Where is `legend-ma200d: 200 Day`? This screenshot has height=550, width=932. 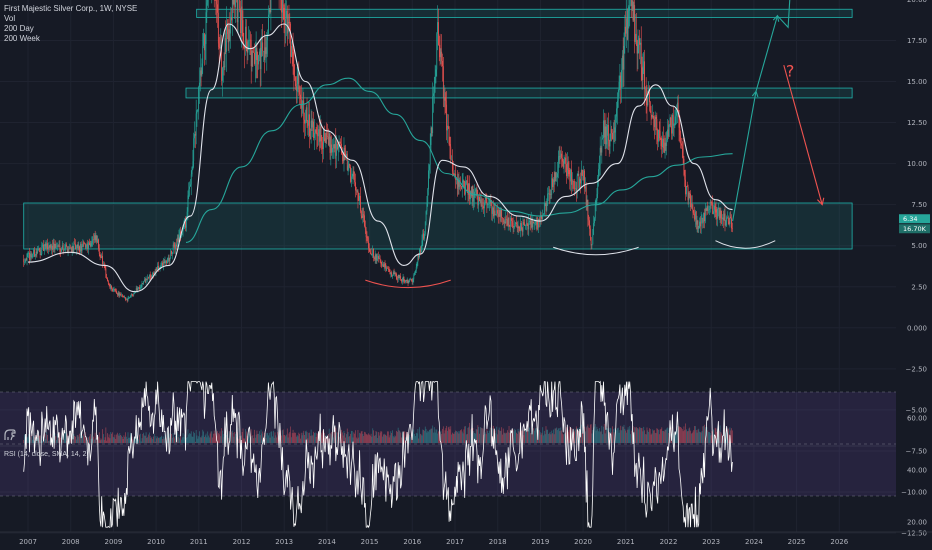
legend-ma200d: 200 Day is located at coordinates (19, 28).